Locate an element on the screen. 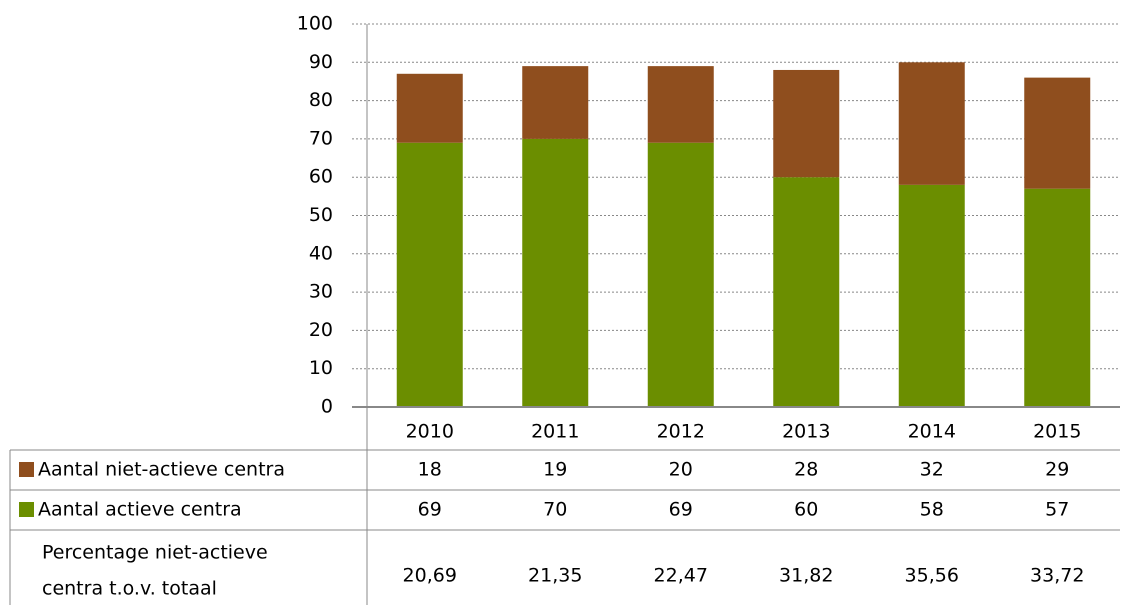  x-tick-label: 2015 is located at coordinates (1057, 432).